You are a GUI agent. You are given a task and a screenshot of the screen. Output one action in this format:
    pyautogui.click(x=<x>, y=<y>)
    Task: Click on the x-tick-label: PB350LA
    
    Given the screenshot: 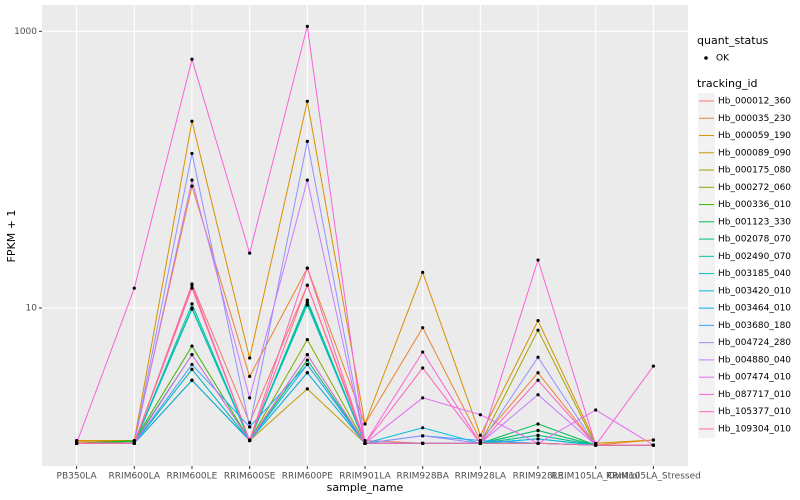 What is the action you would take?
    pyautogui.click(x=77, y=477)
    